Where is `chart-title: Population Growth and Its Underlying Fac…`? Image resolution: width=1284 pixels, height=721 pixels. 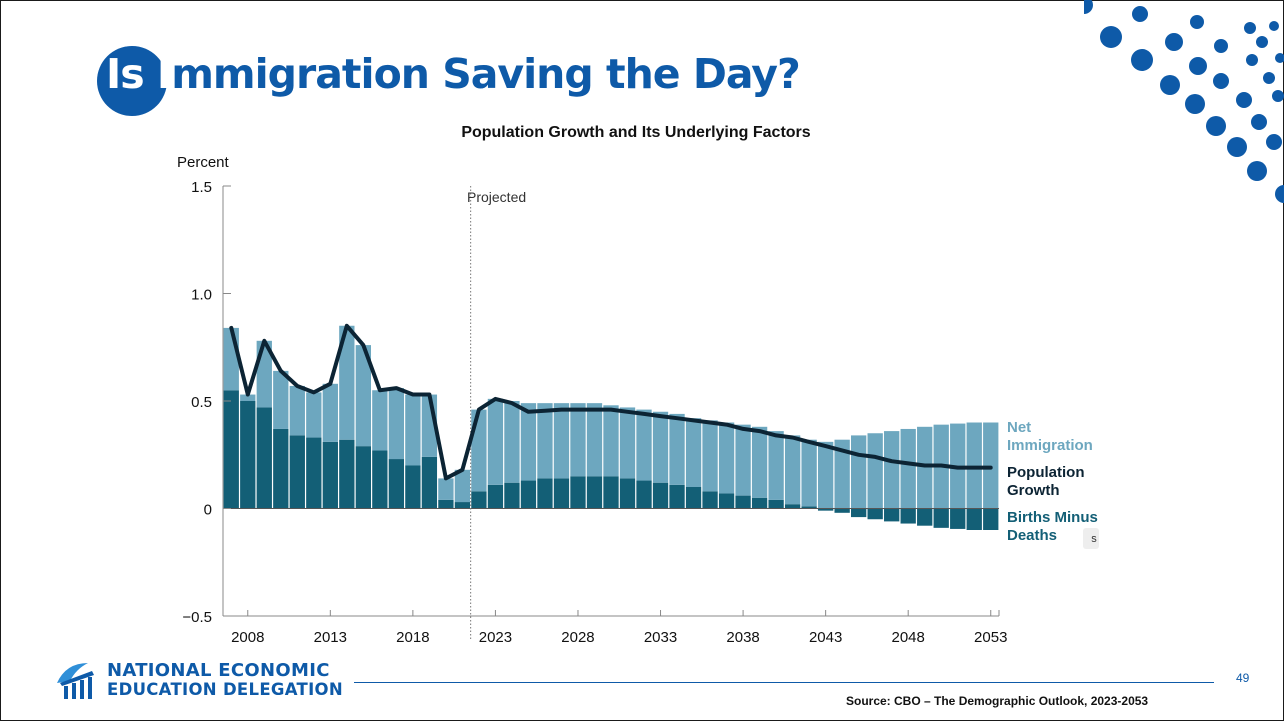 chart-title: Population Growth and Its Underlying Fac… is located at coordinates (635, 132).